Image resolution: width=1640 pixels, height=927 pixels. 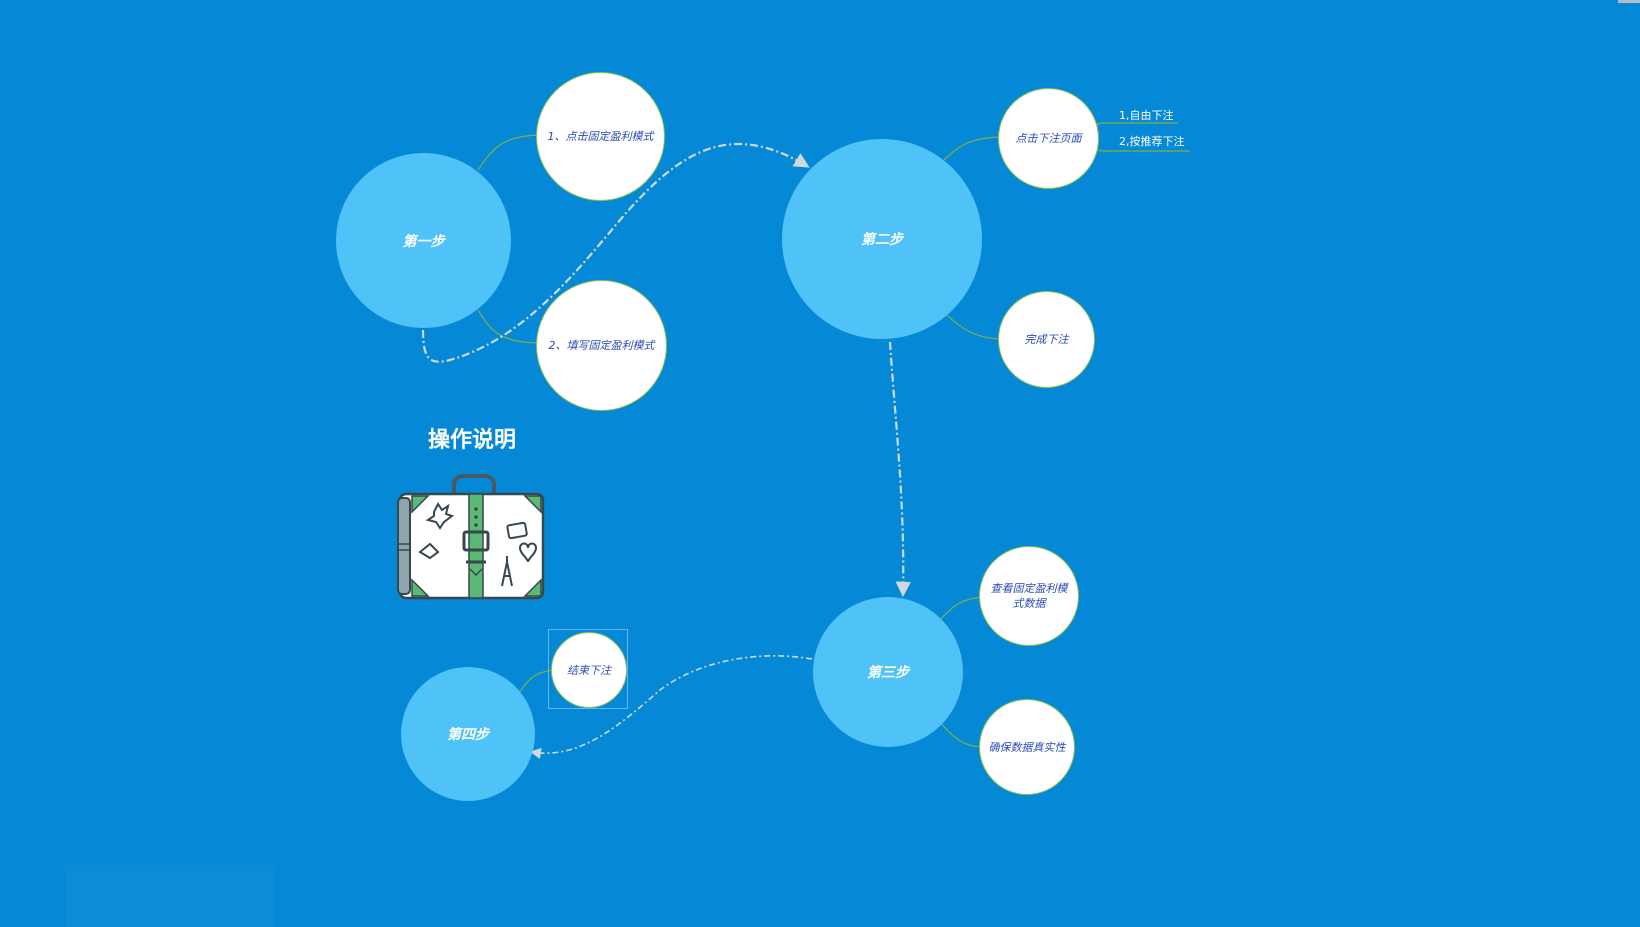 I want to click on step1-label: 第一步, so click(x=423, y=241).